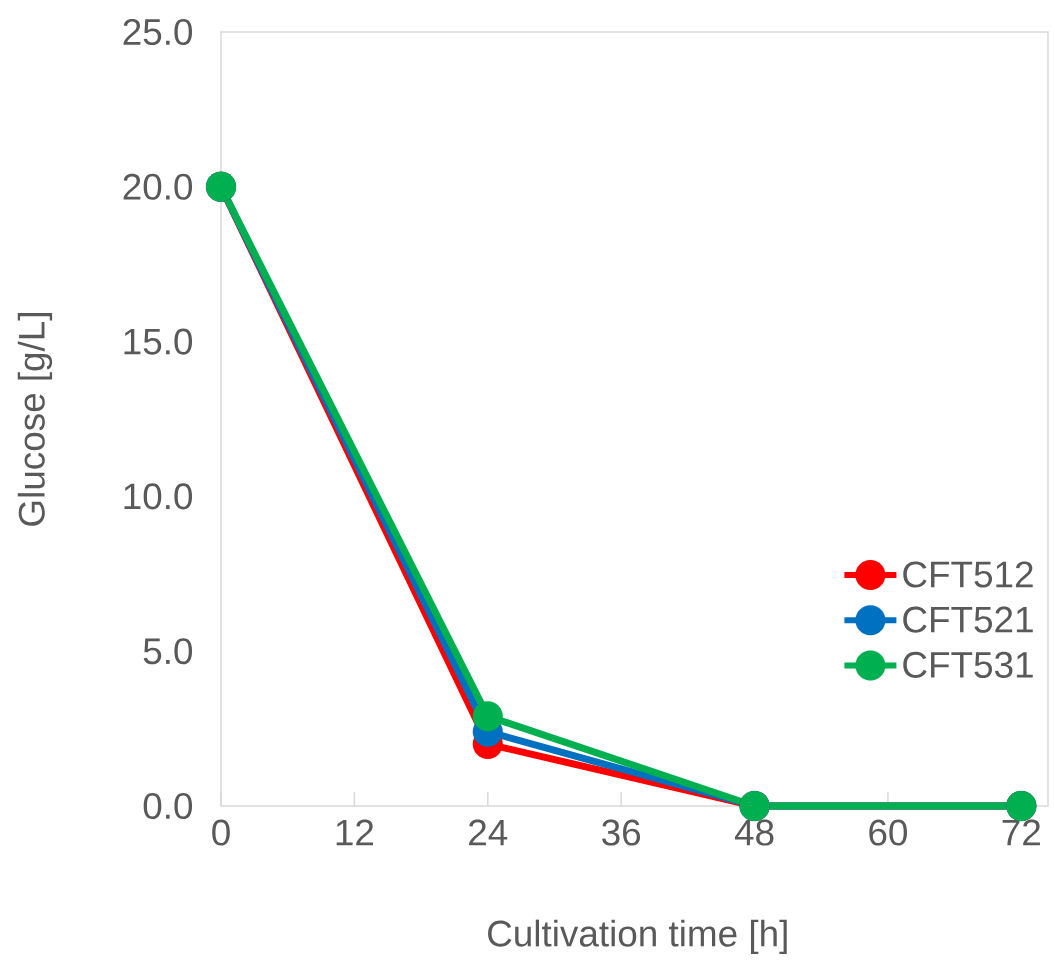 Image resolution: width=1055 pixels, height=963 pixels. Describe the element at coordinates (621, 832) in the screenshot. I see `x-tick-label: 36` at that location.